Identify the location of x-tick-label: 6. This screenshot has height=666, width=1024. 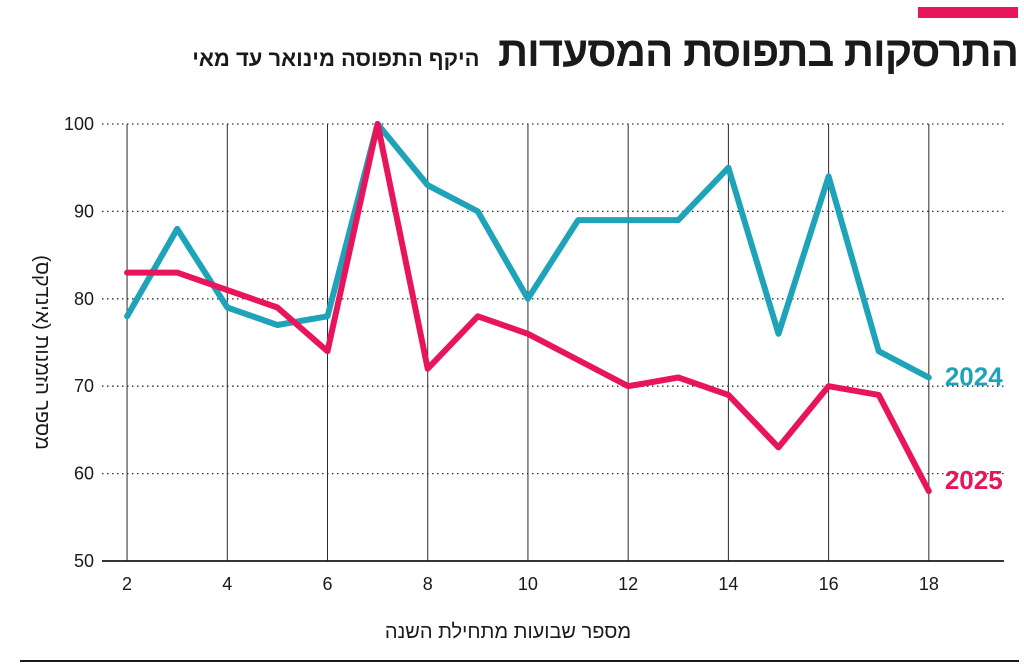
(327, 584).